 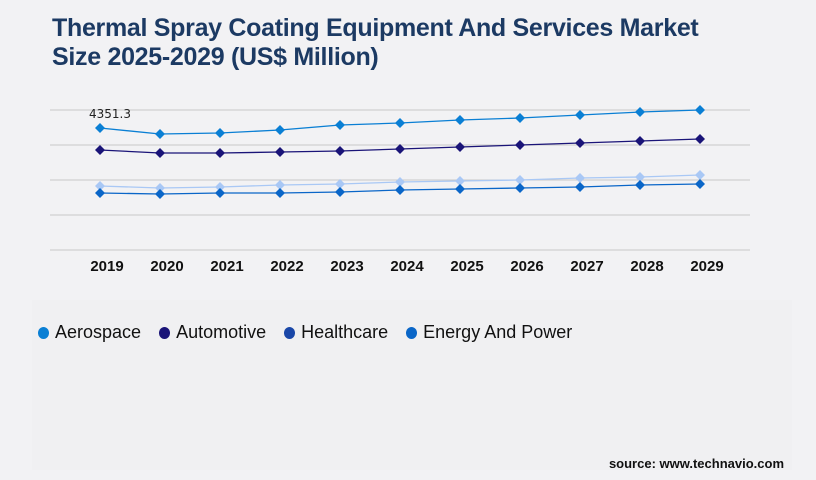 I want to click on legend-label: Energy And Power, so click(x=498, y=332).